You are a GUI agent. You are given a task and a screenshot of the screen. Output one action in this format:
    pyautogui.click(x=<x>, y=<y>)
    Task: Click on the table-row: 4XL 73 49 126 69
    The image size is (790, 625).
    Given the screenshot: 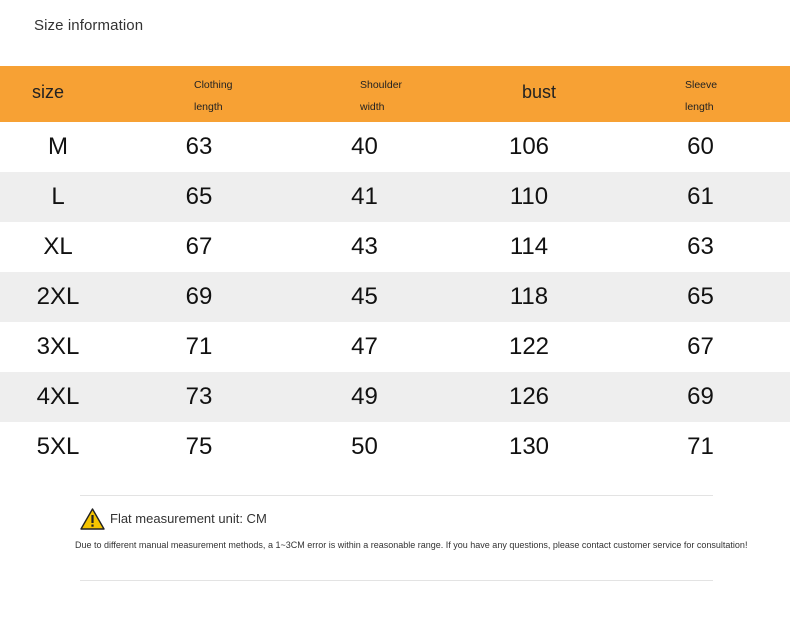 What is the action you would take?
    pyautogui.click(x=395, y=397)
    